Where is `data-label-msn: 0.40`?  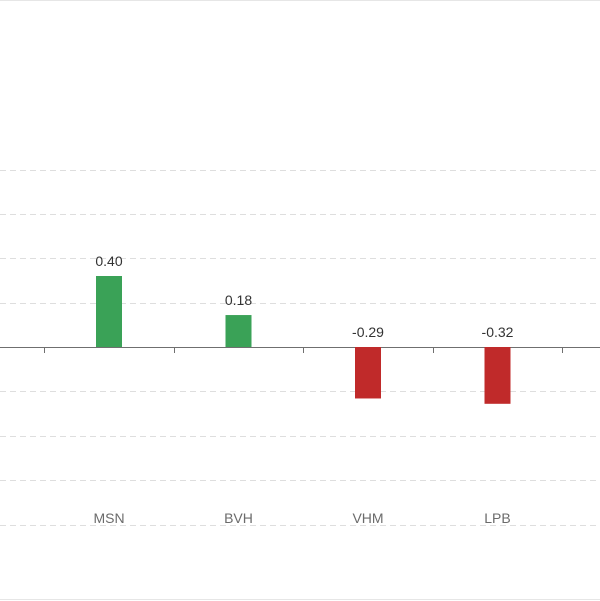 data-label-msn: 0.40 is located at coordinates (108, 261).